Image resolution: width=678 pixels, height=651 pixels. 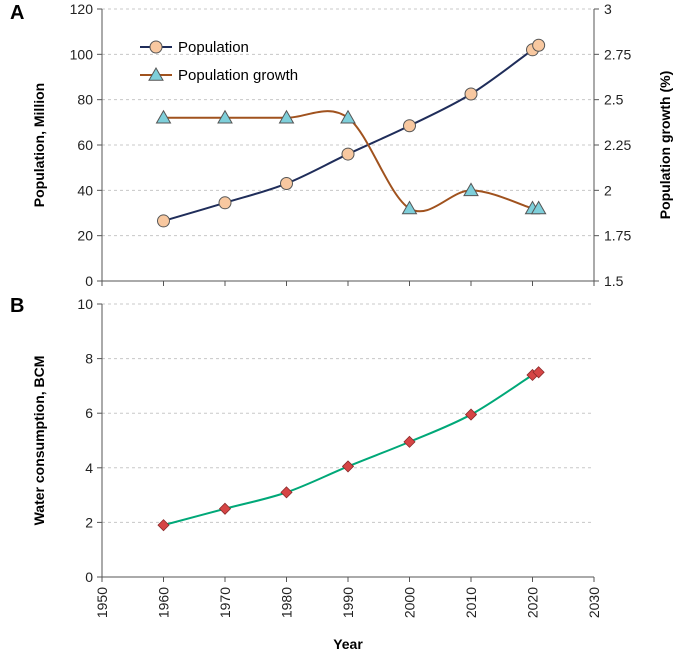 What do you see at coordinates (614, 100) in the screenshot?
I see `y2-tick-label: 2.5` at bounding box center [614, 100].